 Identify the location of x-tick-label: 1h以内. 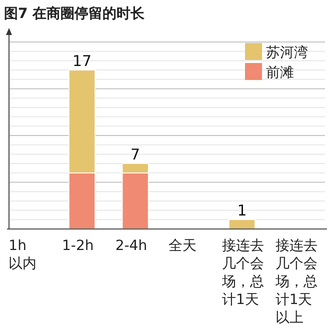
(22, 255).